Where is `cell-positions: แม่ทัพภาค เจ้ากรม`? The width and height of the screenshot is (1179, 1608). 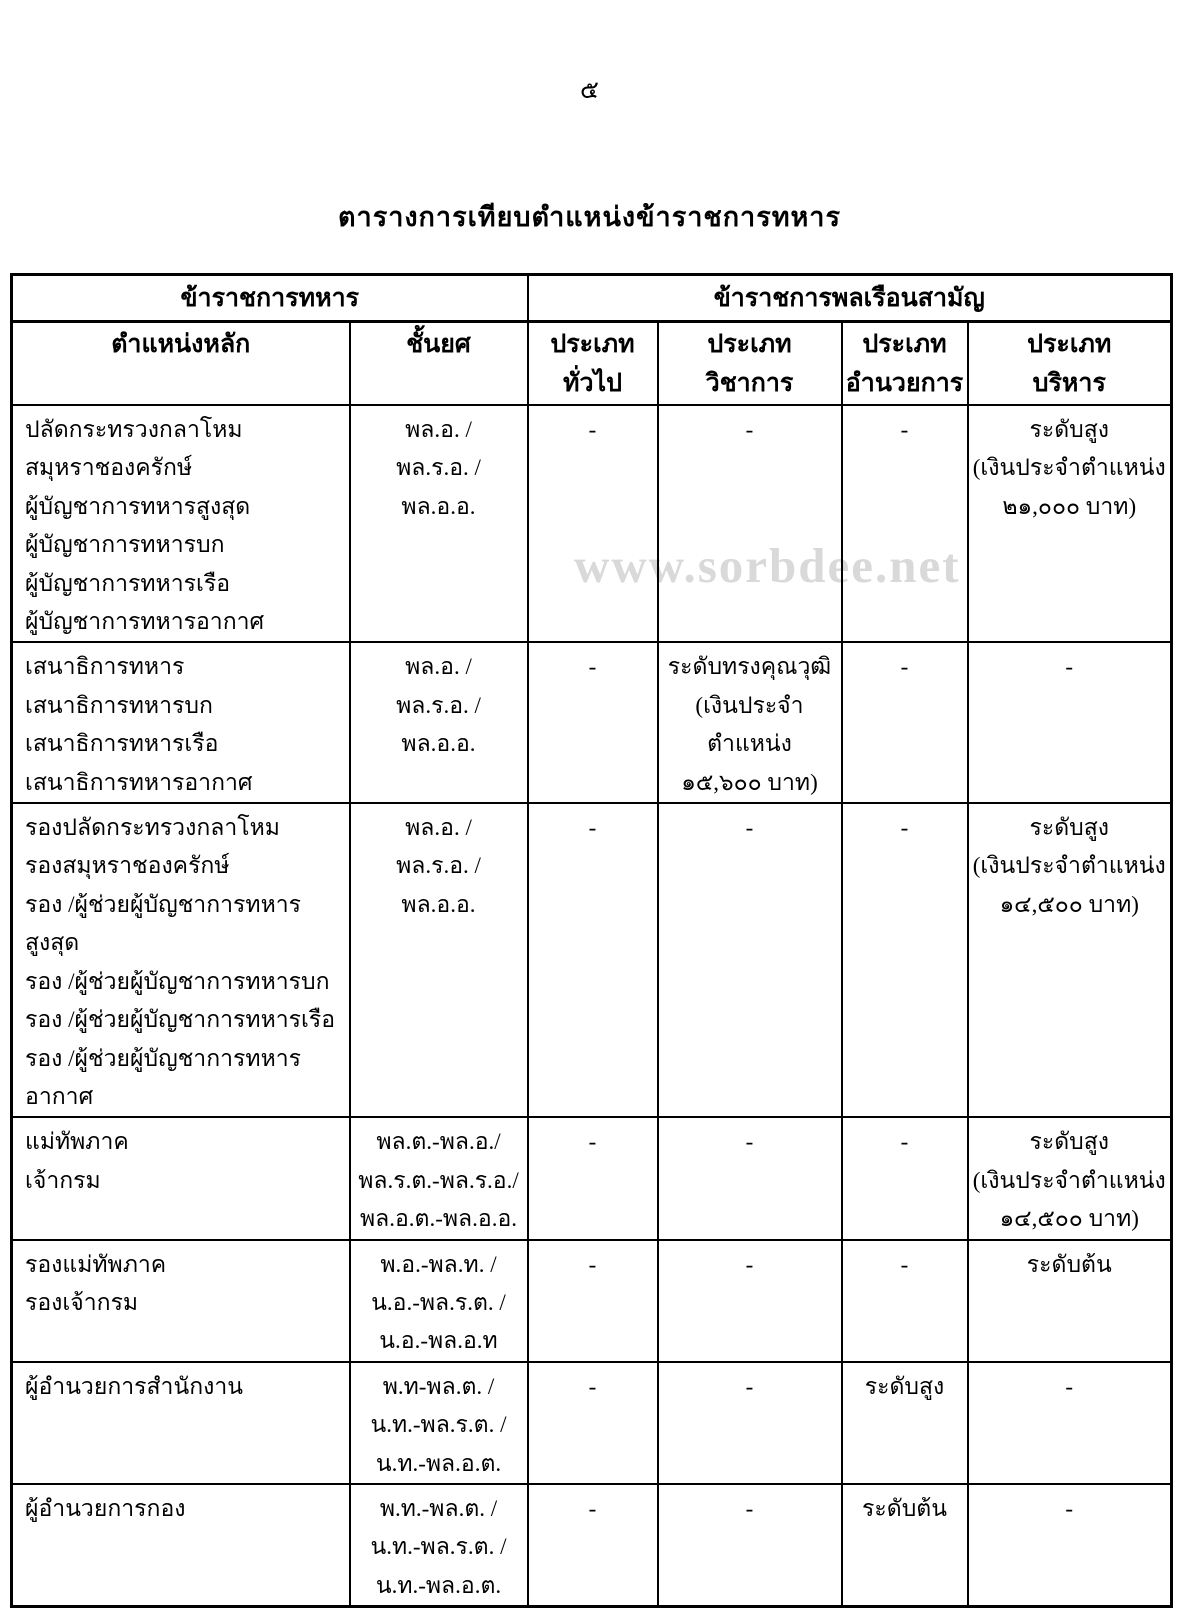 cell-positions: แม่ทัพภาค เจ้ากรม is located at coordinates (180, 1178).